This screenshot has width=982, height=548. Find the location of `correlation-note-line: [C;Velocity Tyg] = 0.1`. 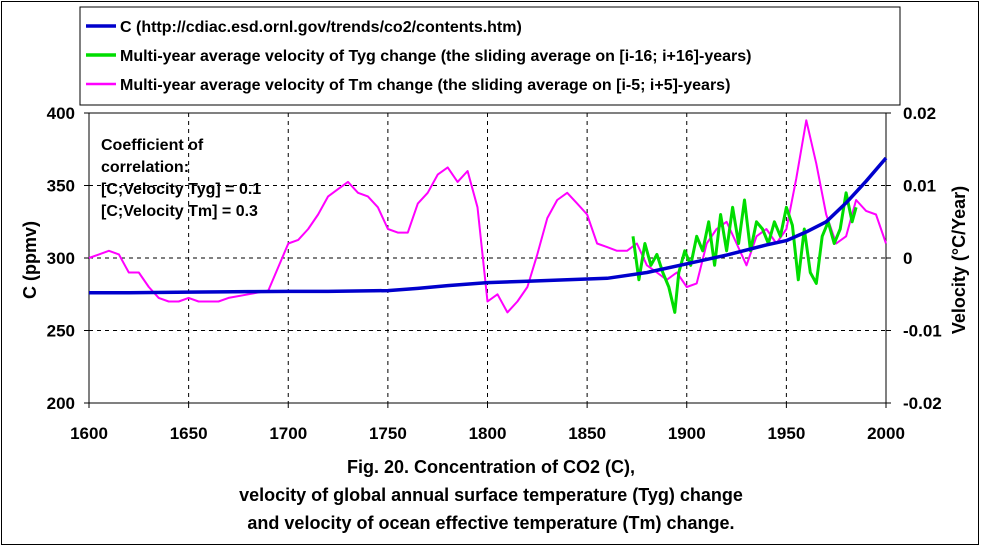

correlation-note-line: [C;Velocity Tyg] = 0.1 is located at coordinates (181, 189).